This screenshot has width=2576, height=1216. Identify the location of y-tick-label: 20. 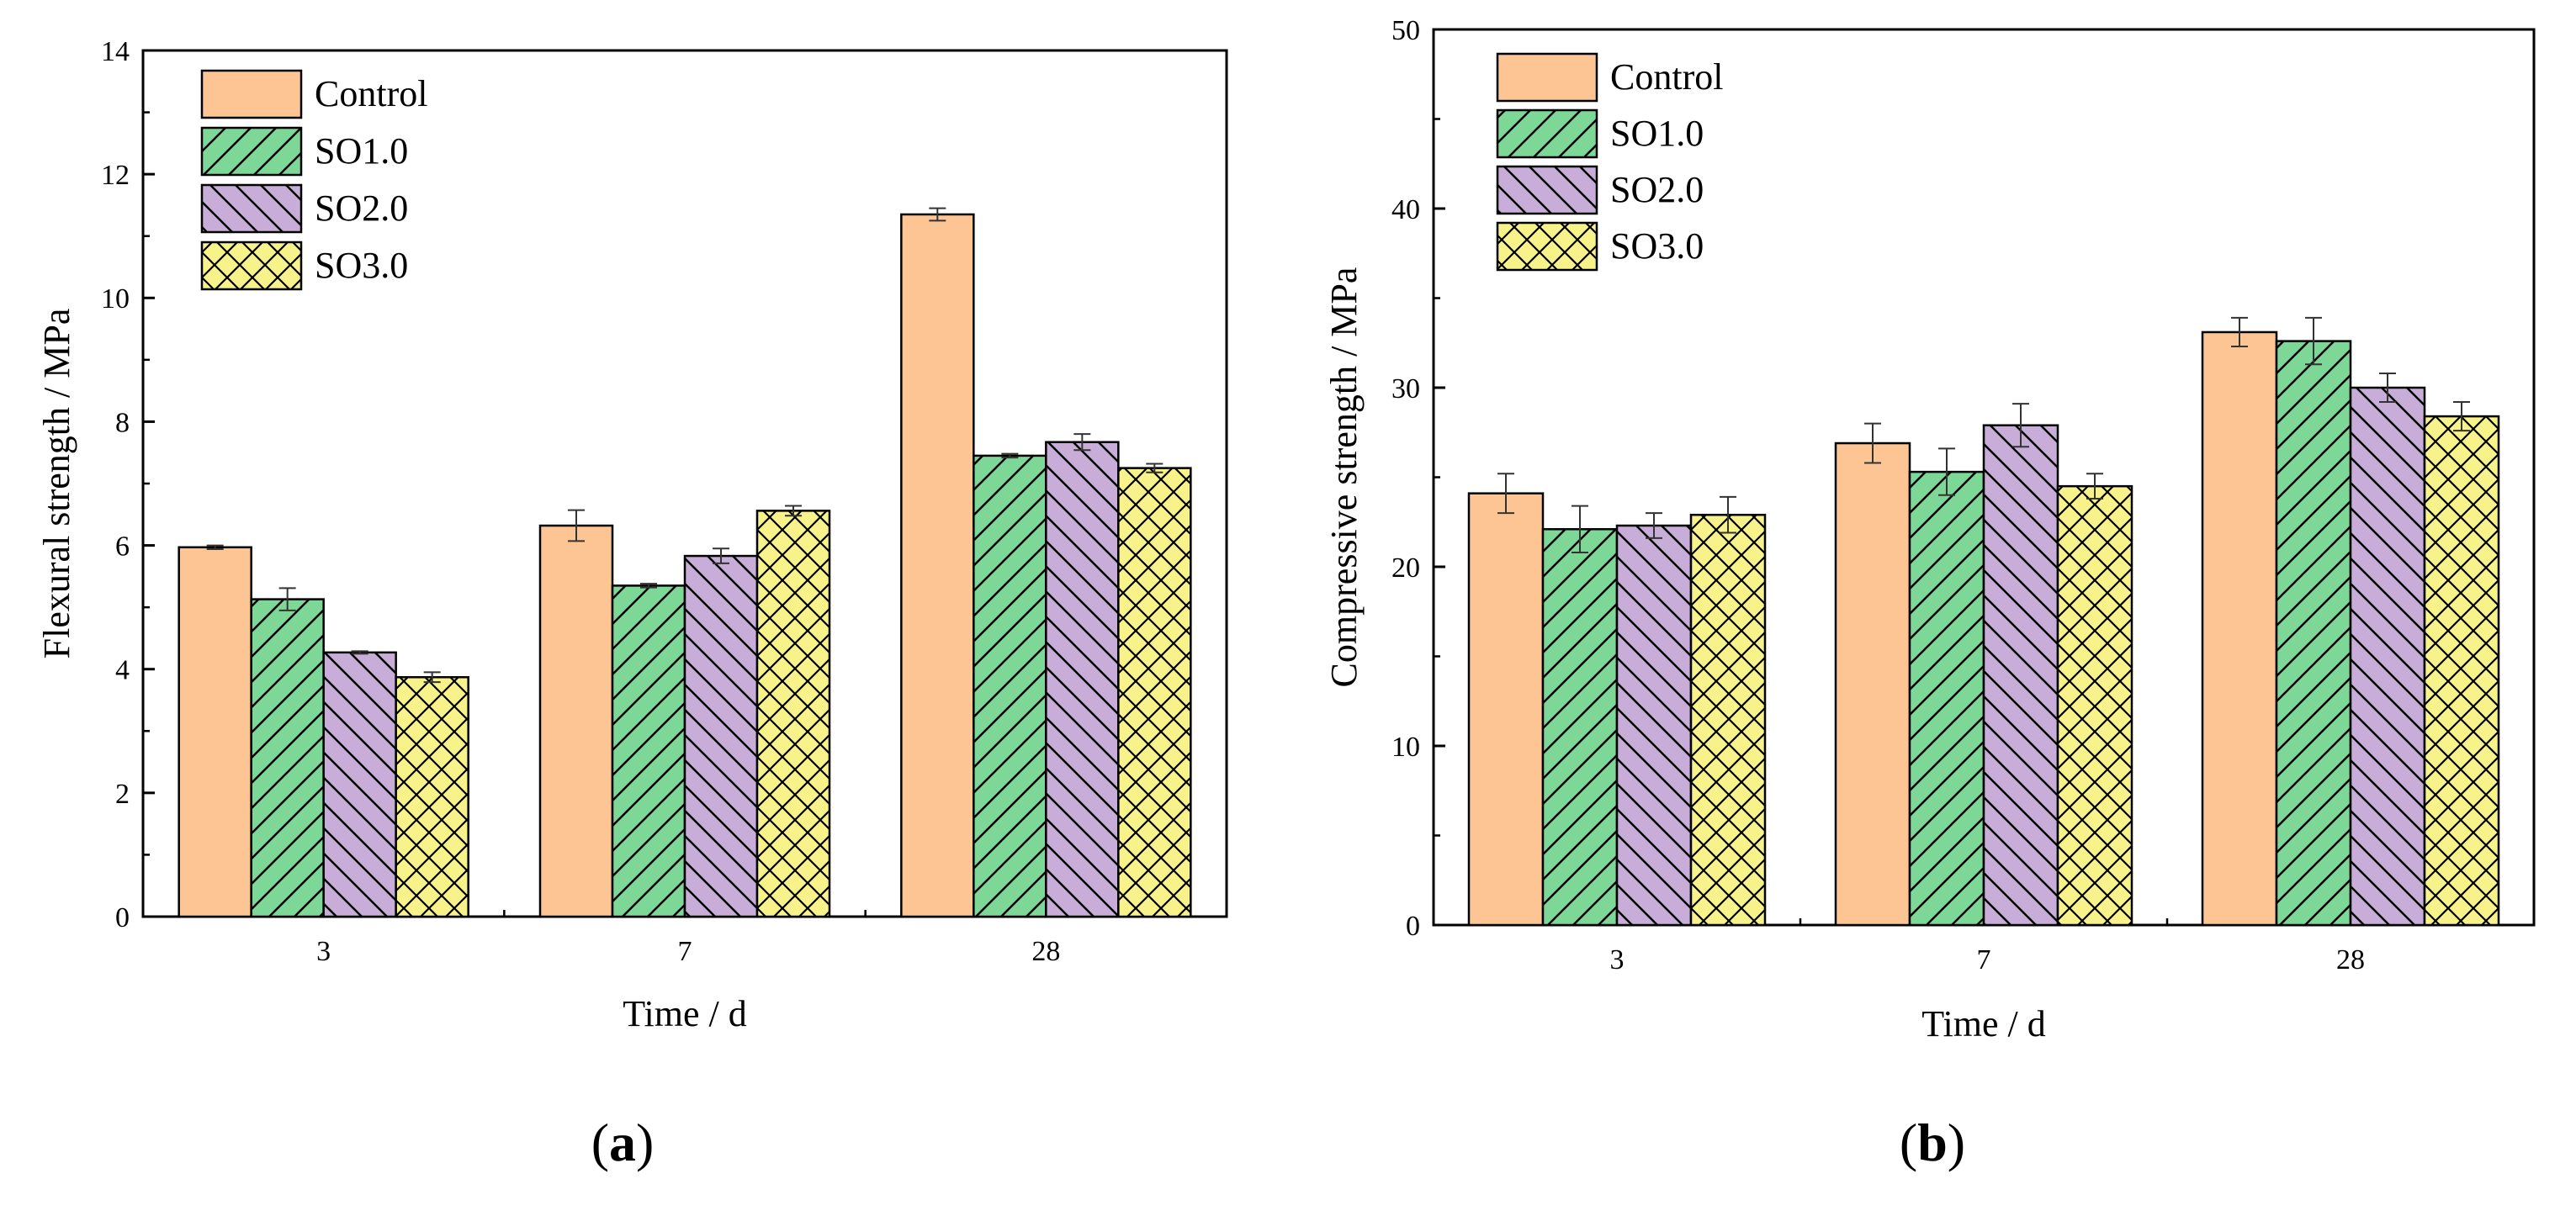
(1405, 568).